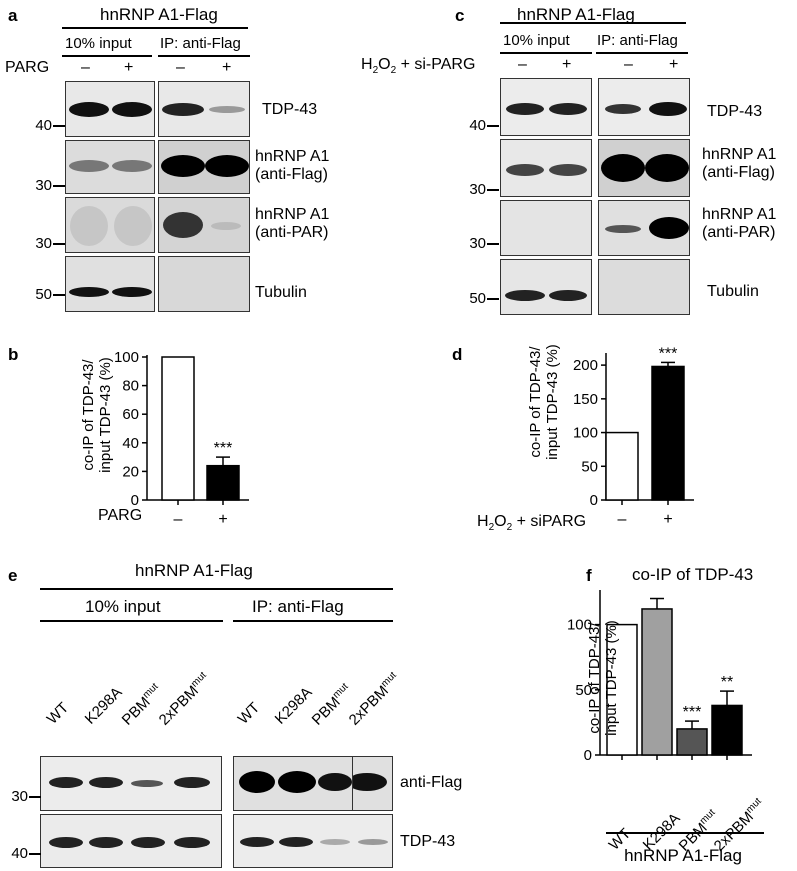 Image resolution: width=797 pixels, height=871 pixels. I want to click on x-tick-label: +, so click(667, 519).